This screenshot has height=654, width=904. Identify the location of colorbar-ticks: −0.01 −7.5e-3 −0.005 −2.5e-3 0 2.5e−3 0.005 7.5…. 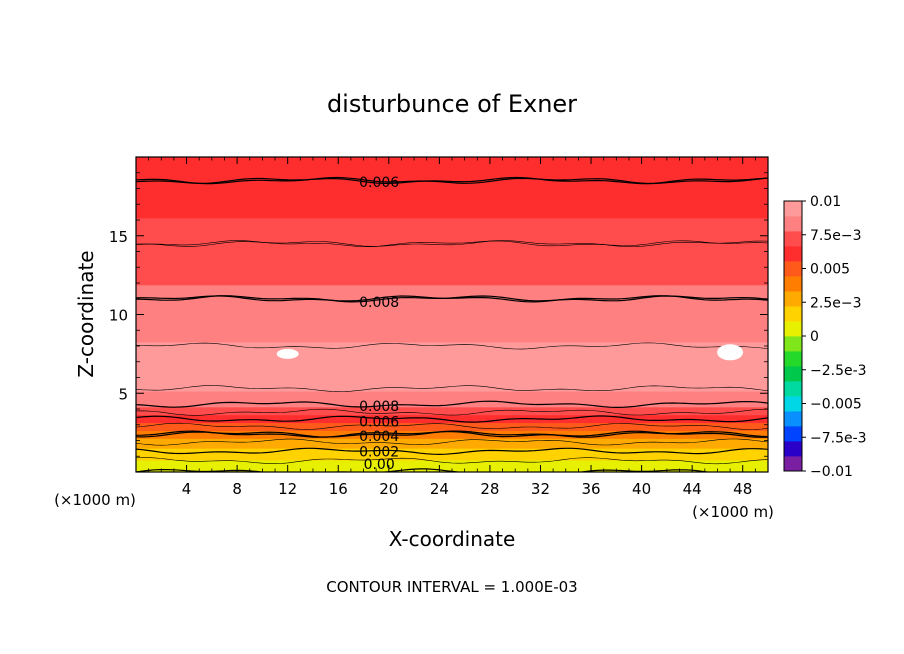
(834, 337).